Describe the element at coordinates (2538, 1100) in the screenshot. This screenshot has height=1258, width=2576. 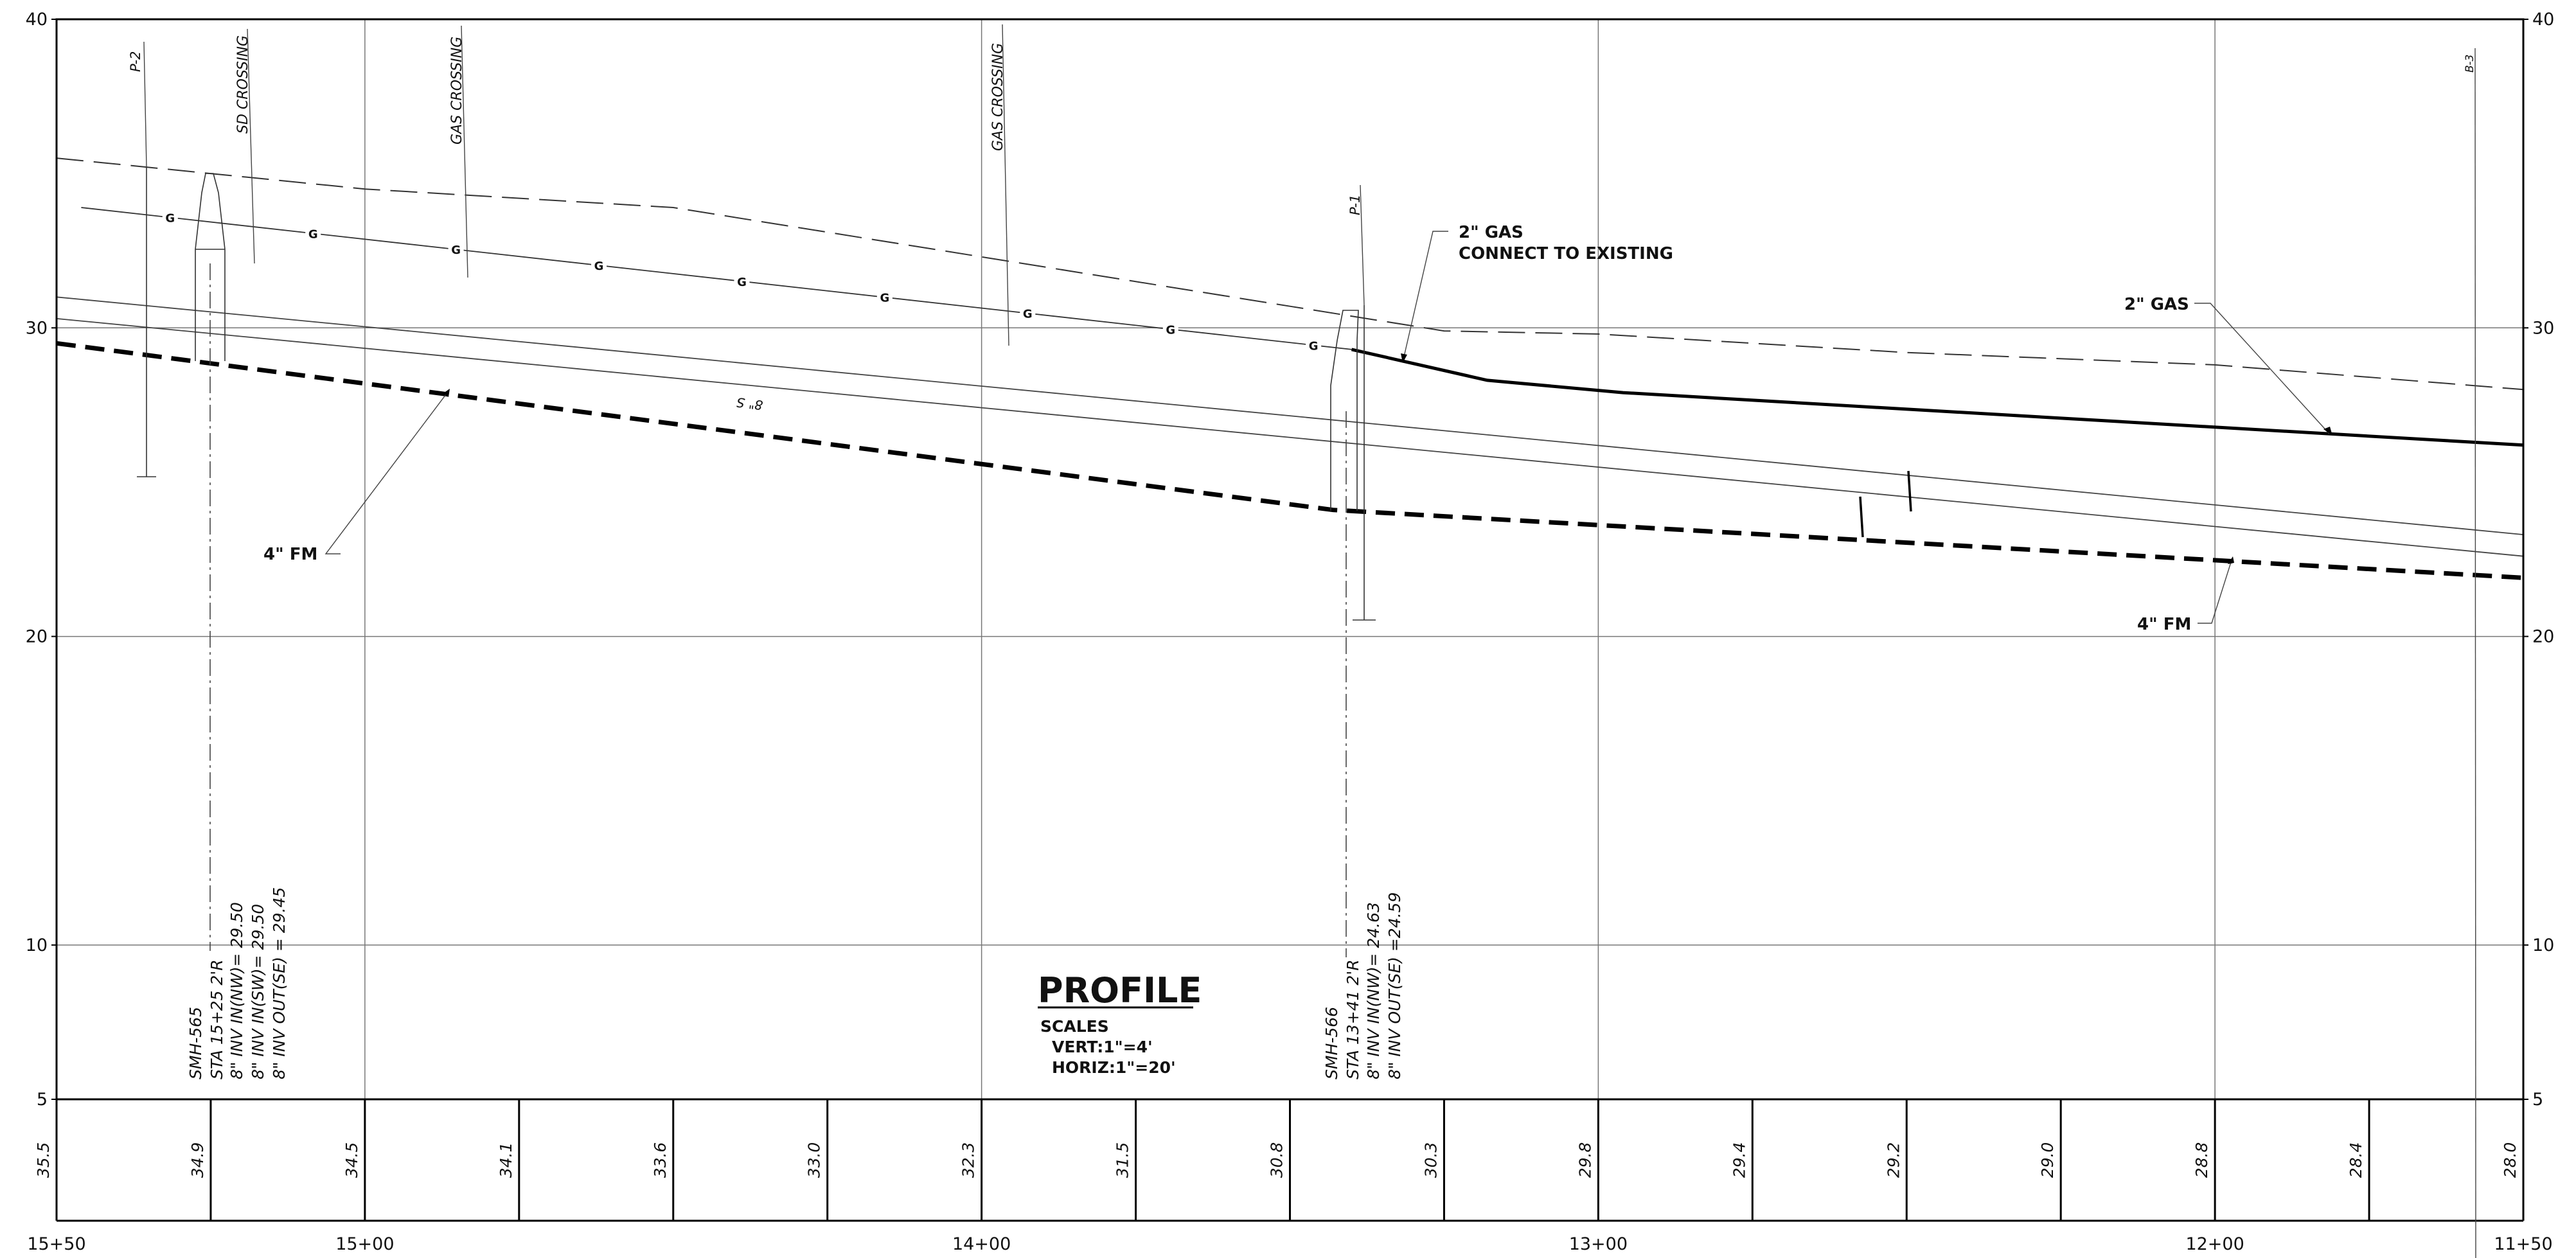
I see `y-label-right-5: 5` at that location.